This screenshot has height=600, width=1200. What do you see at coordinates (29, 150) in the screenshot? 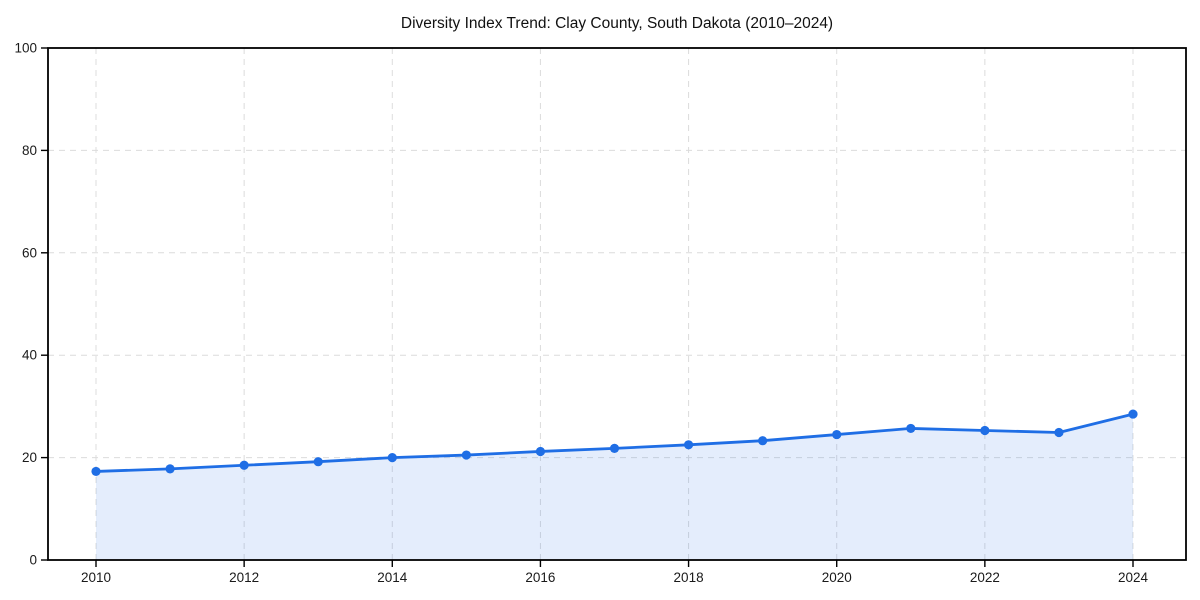
I see `y-tick-label: 80` at bounding box center [29, 150].